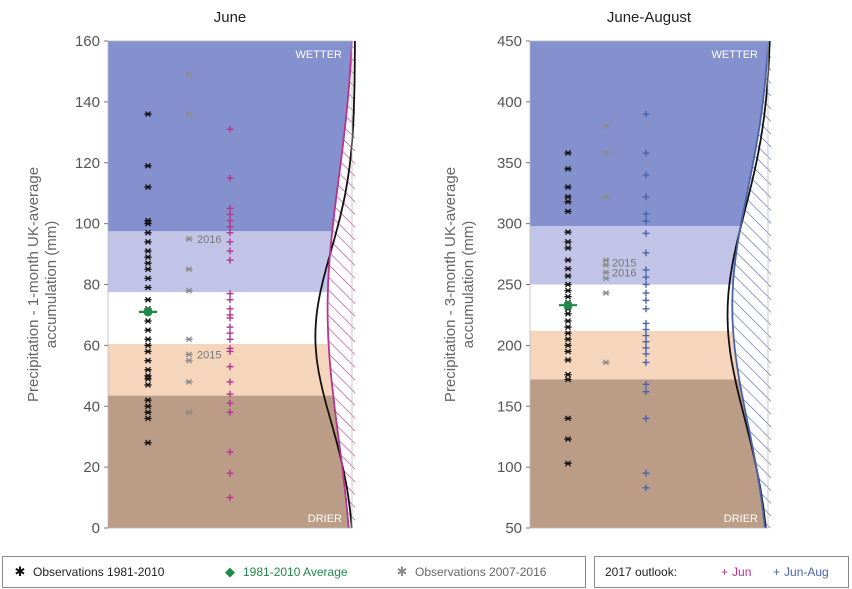 The width and height of the screenshot is (852, 589). Describe the element at coordinates (87, 163) in the screenshot. I see `y-tick-label: 120` at that location.